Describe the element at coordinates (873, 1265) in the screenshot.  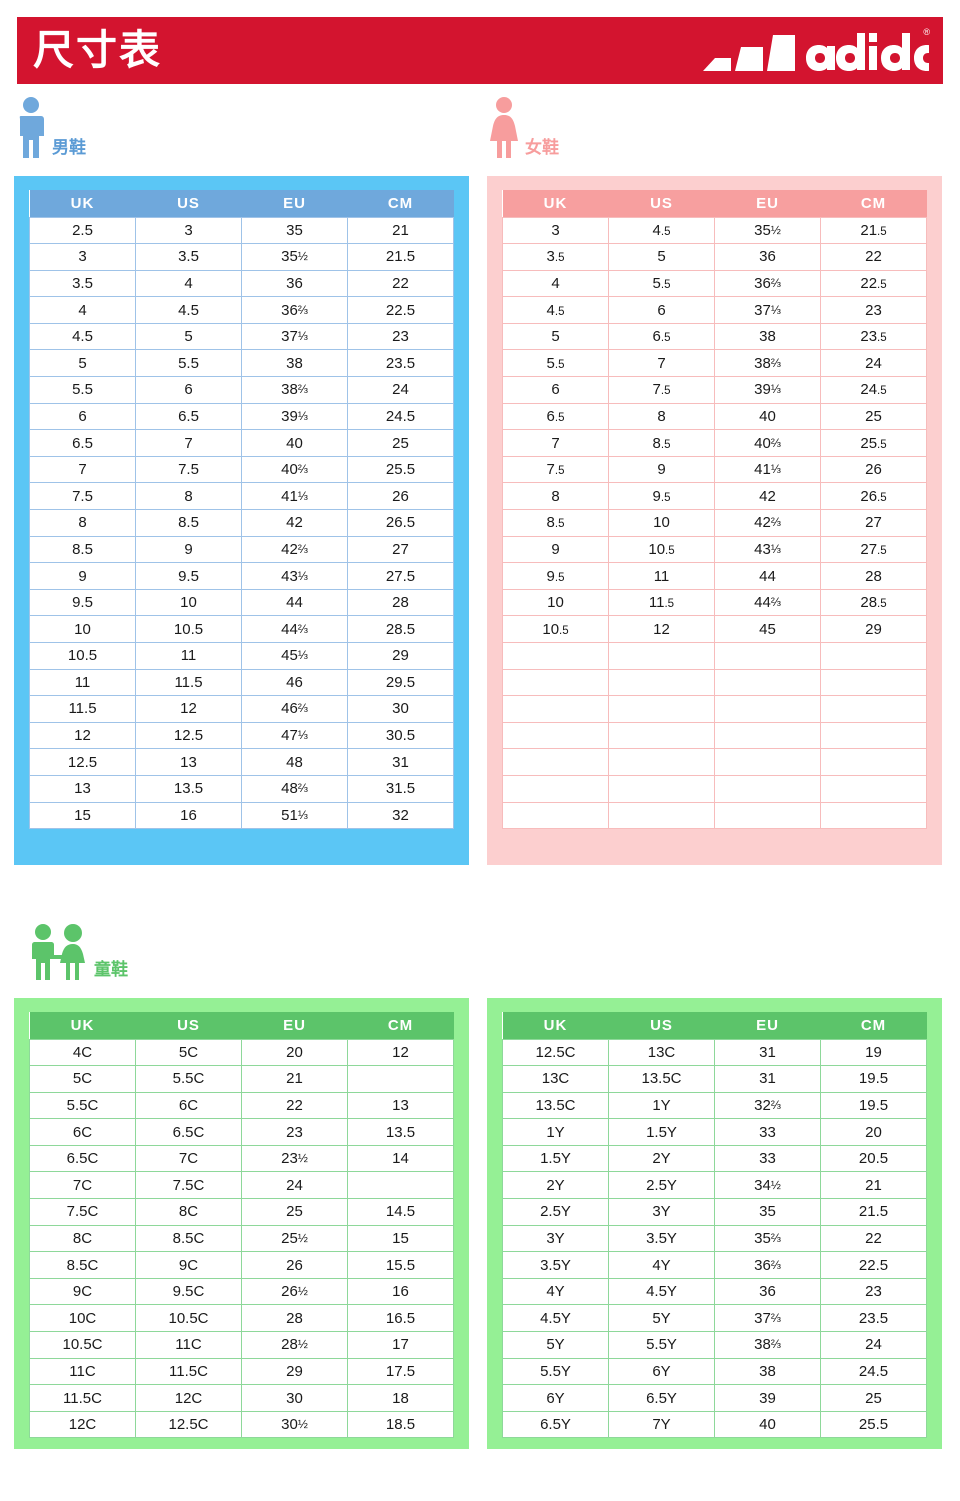
I see `kids-right-cell-cm: 22.5` at that location.